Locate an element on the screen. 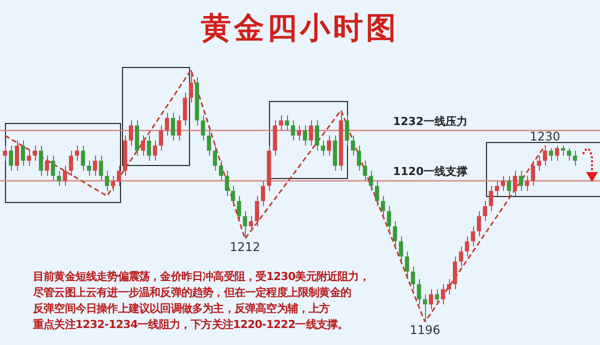 The width and height of the screenshot is (600, 345). ref-line-label: 1120一线支撑 is located at coordinates (430, 171).